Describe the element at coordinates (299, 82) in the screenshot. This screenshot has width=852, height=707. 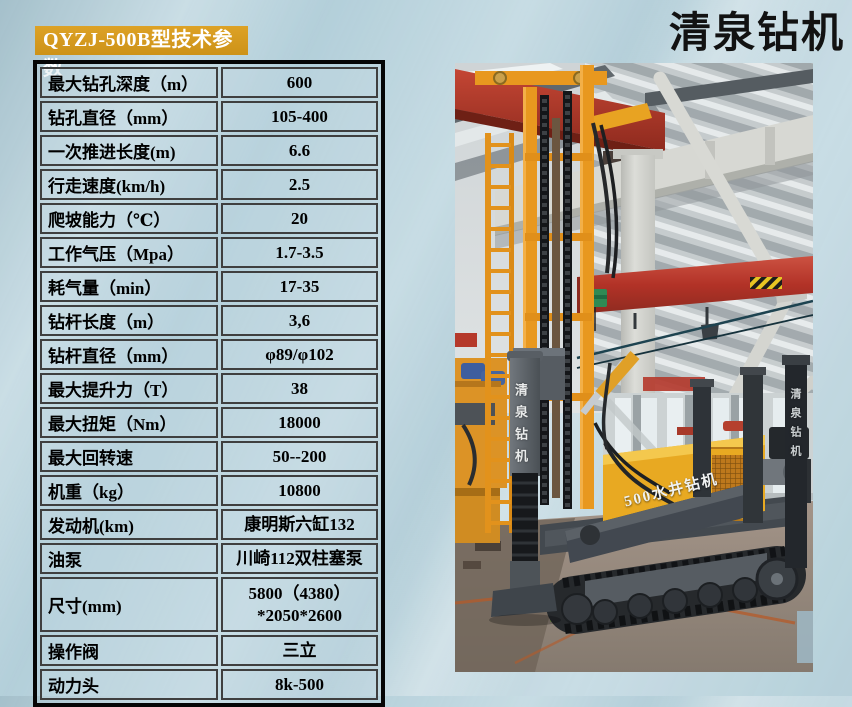
I see `spec-value: 600` at that location.